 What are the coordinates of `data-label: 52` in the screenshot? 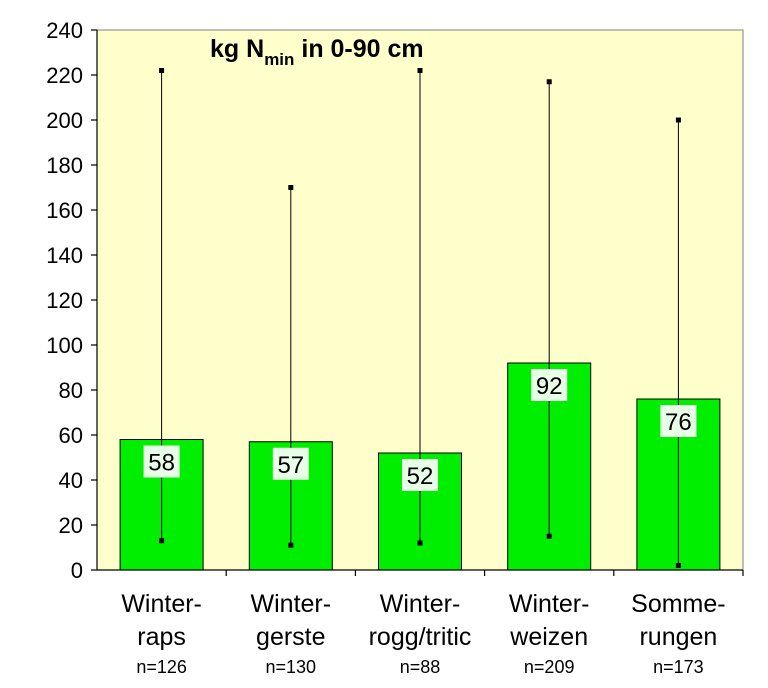 It's located at (420, 476).